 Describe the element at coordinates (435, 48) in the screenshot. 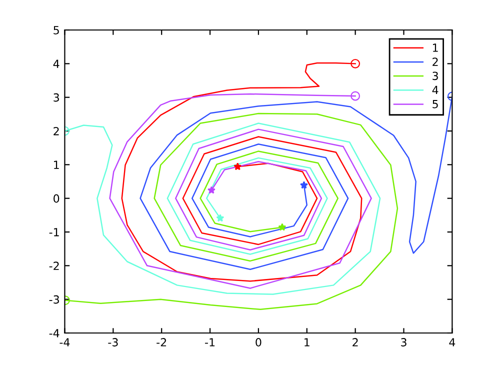

I see `legend-label: 1` at that location.